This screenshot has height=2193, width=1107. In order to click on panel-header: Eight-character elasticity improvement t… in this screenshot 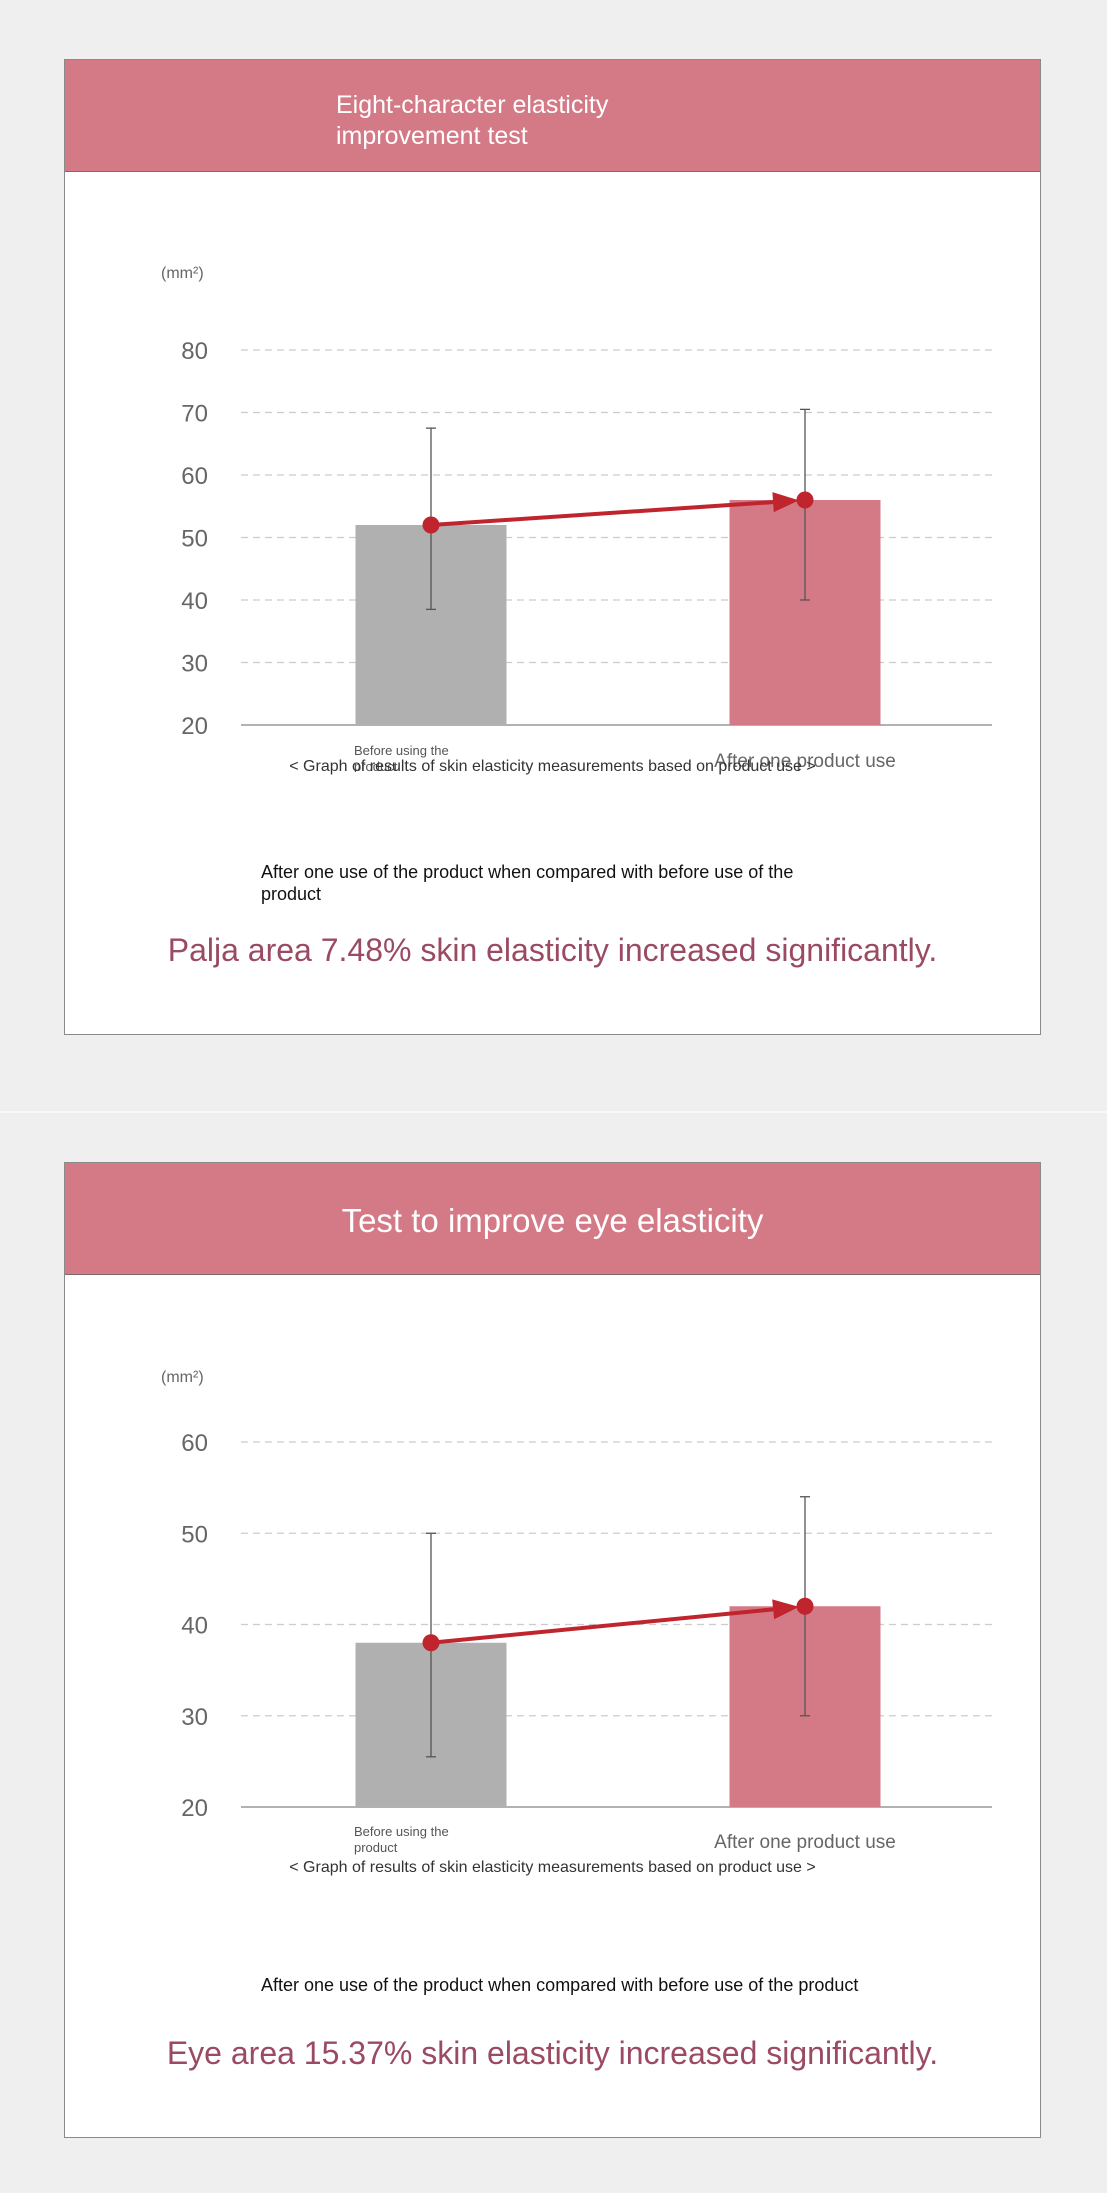, I will do `click(552, 116)`.